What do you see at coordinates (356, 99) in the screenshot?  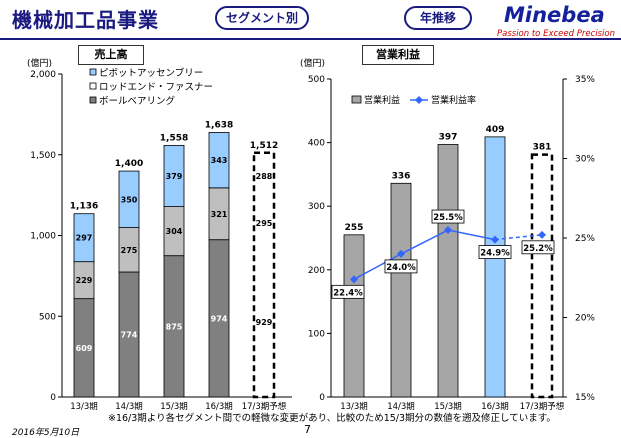 I see `profit-legend-swatch` at bounding box center [356, 99].